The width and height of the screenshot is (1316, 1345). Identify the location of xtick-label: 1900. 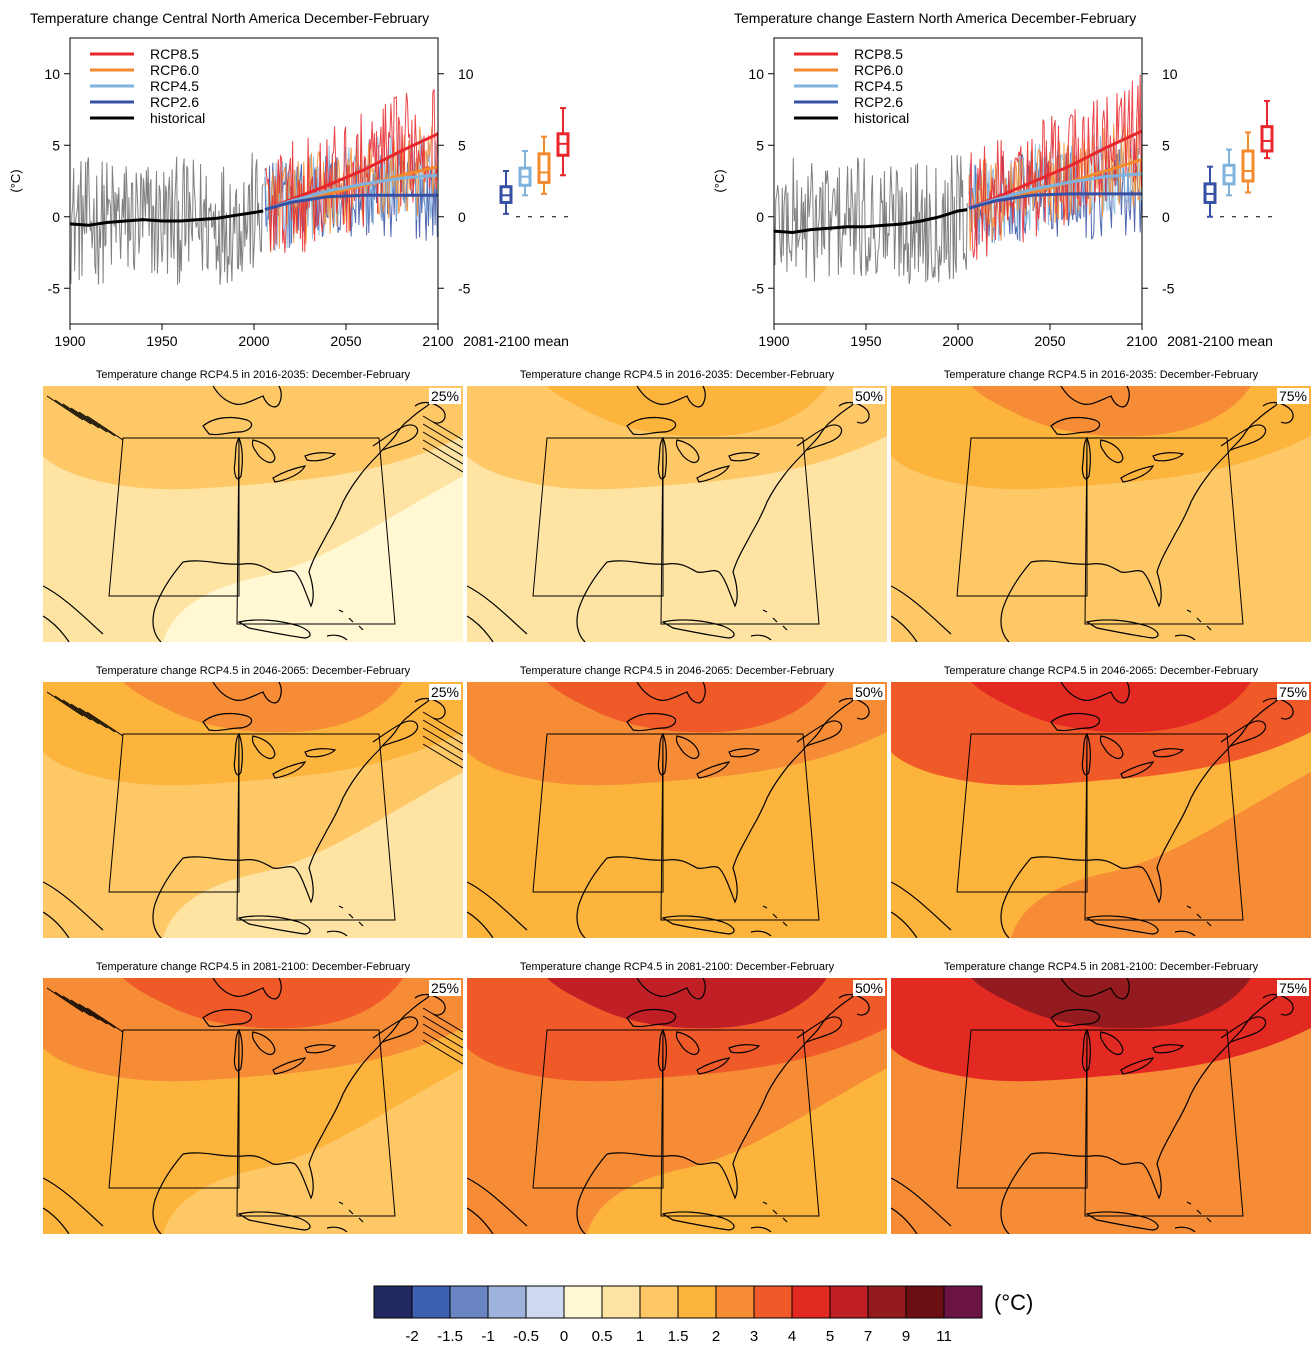
(69, 341).